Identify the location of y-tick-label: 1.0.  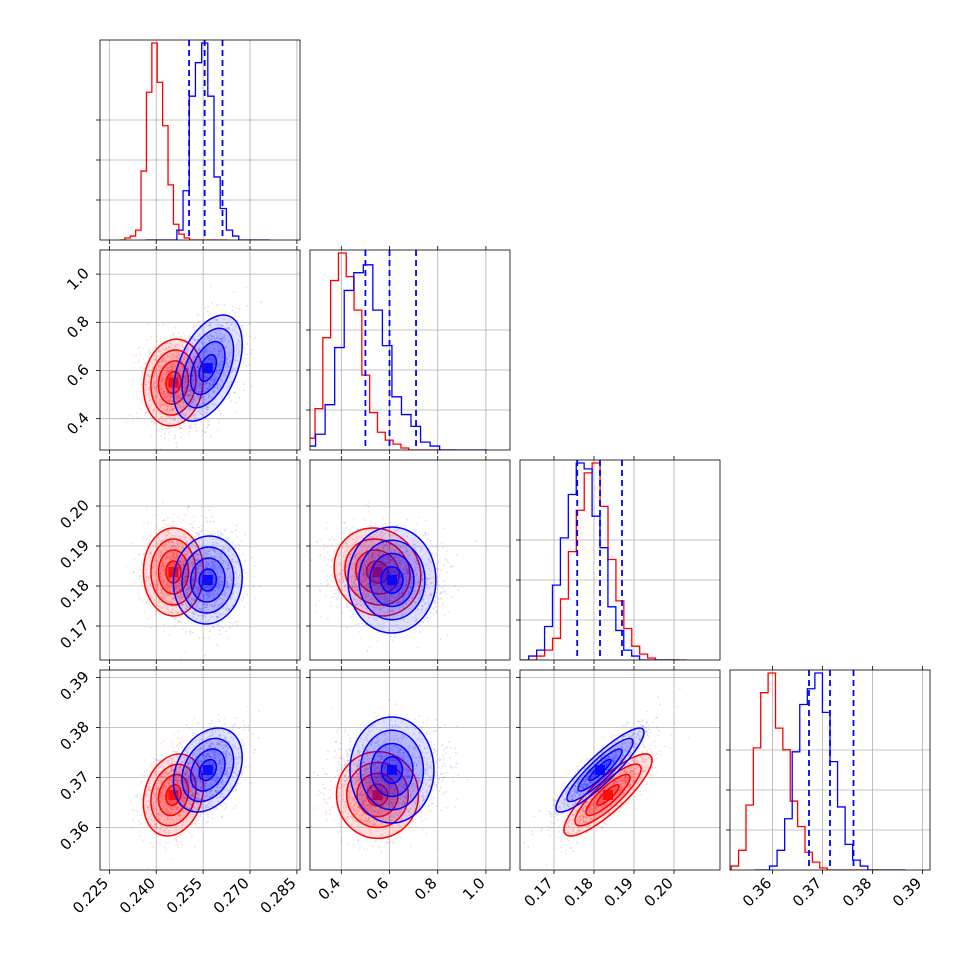
(78, 279).